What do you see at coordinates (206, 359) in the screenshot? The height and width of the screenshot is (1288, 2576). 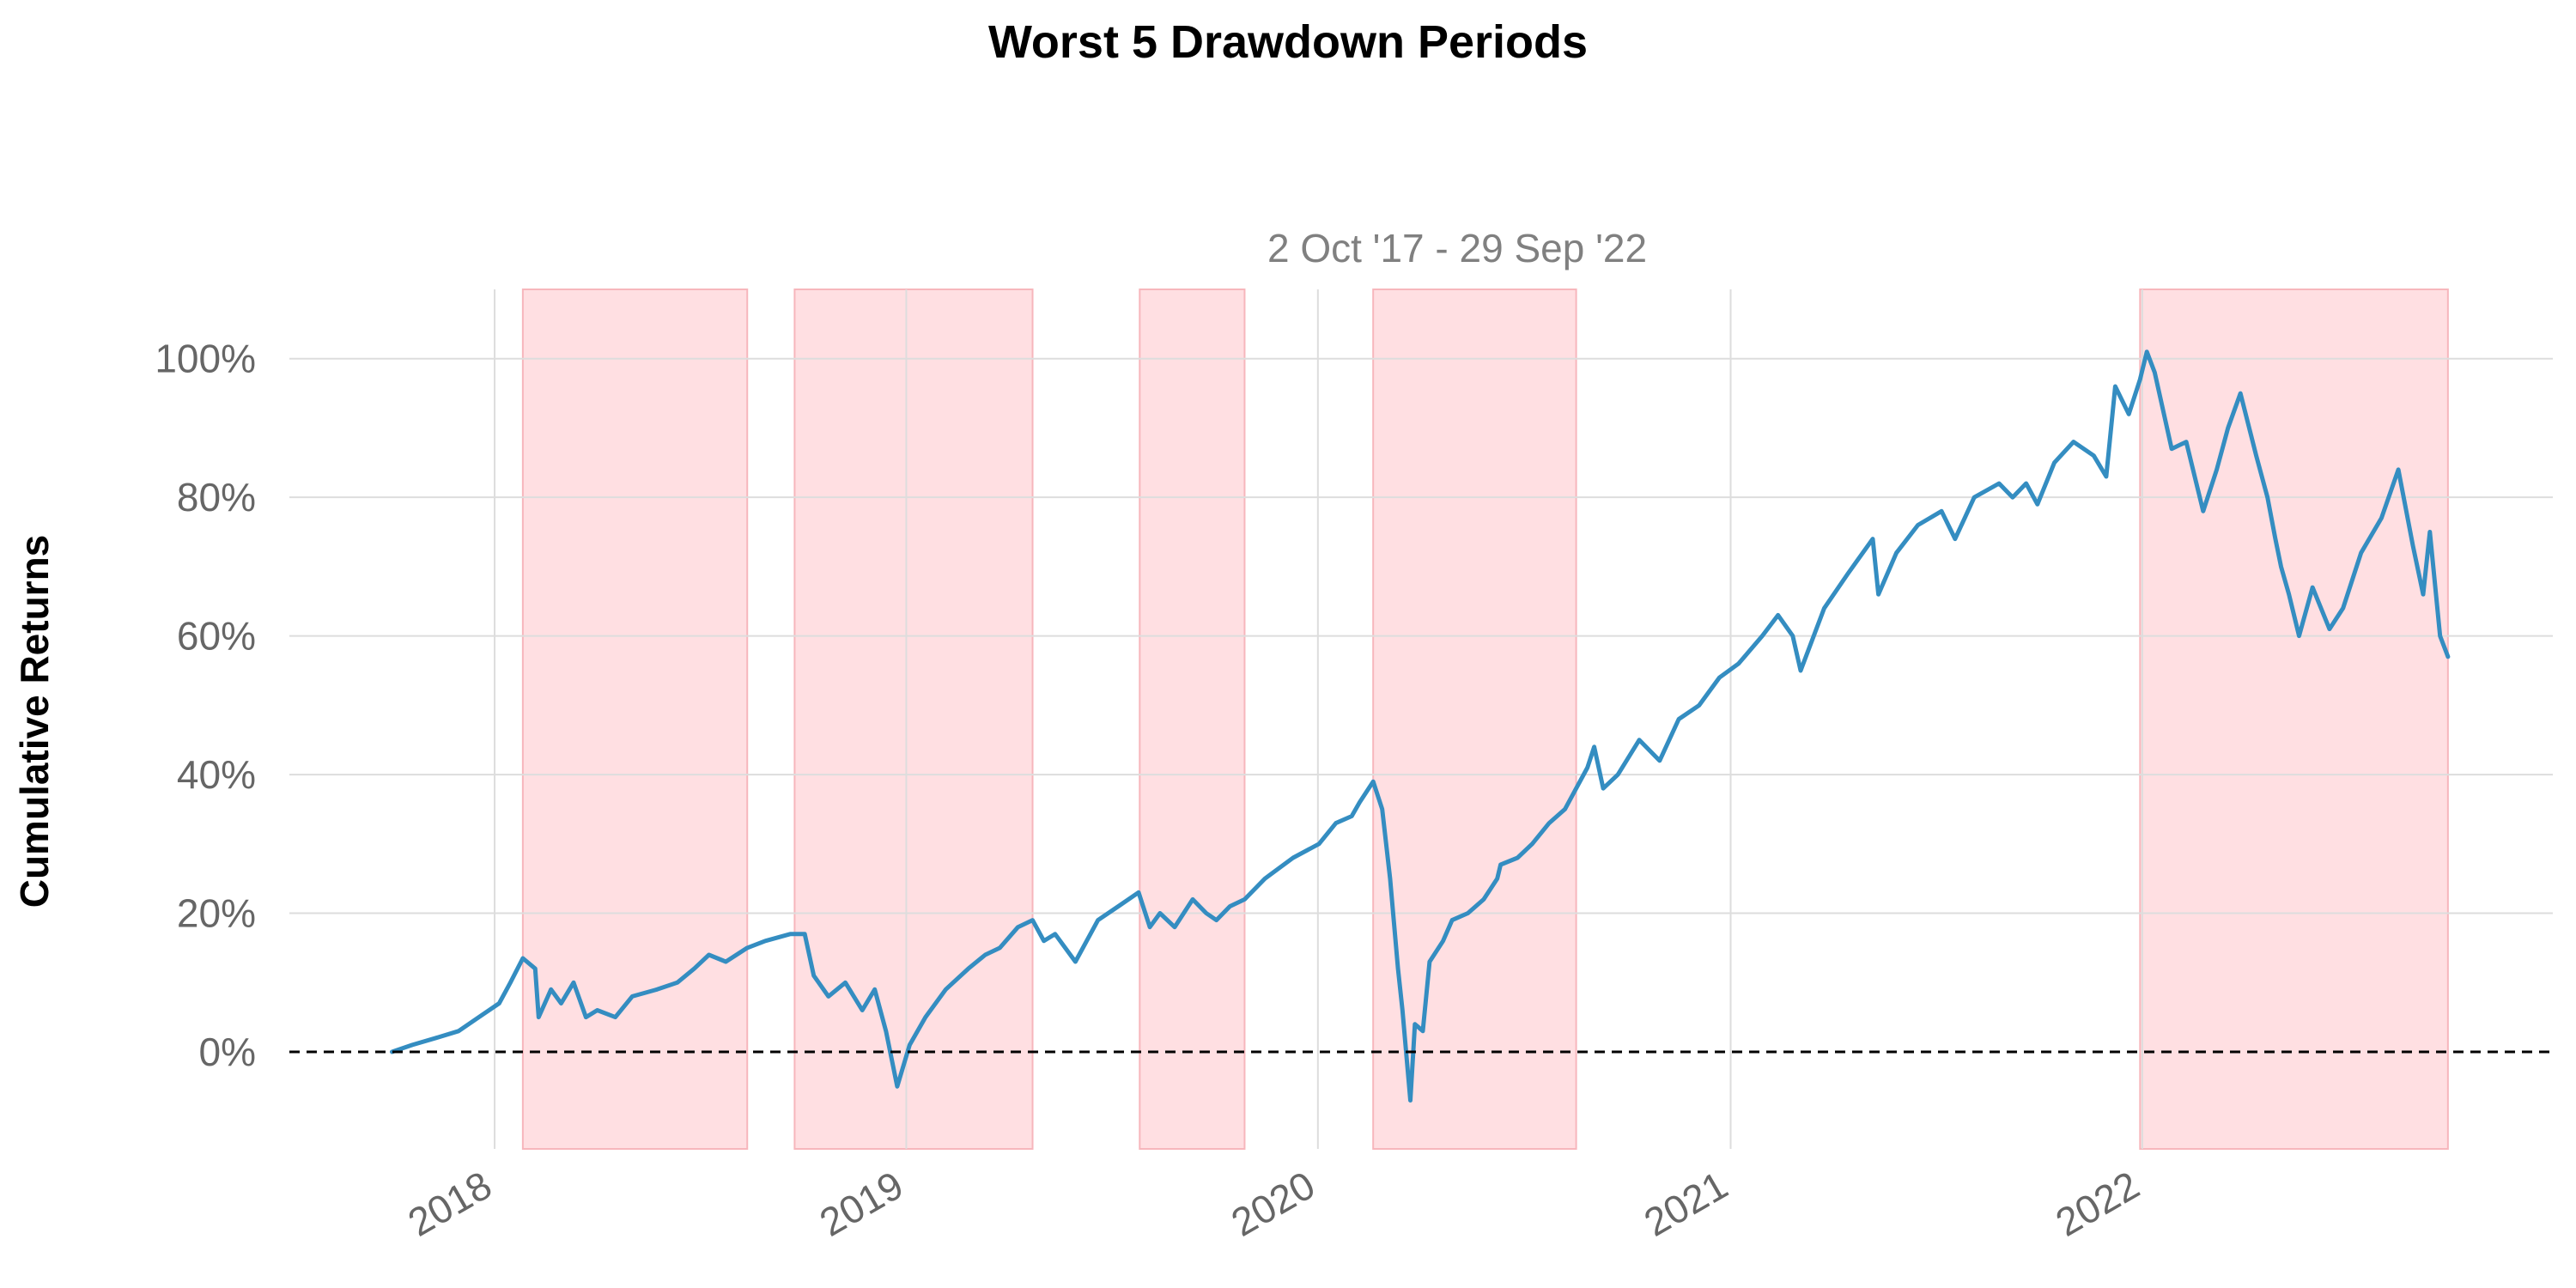 I see `y-tick-label-100%: 100%` at bounding box center [206, 359].